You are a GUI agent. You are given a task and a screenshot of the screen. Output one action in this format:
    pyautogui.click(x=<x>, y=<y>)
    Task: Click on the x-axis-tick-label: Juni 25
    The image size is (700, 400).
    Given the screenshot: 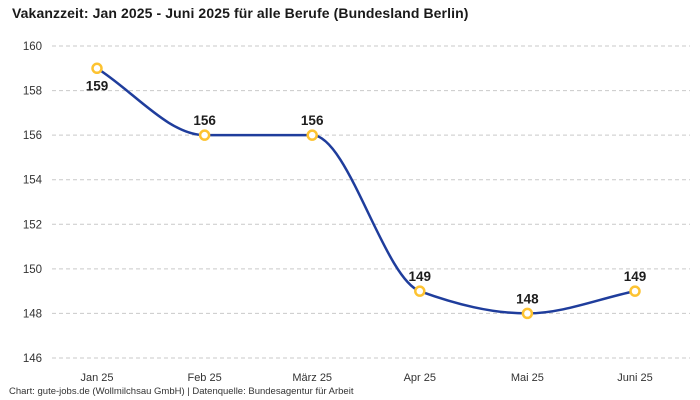 What is the action you would take?
    pyautogui.click(x=634, y=378)
    